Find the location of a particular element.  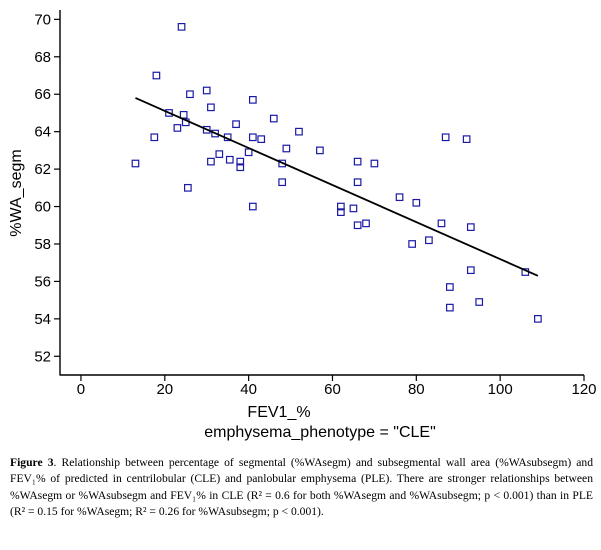

y-tick-label: 52 is located at coordinates (42, 356).